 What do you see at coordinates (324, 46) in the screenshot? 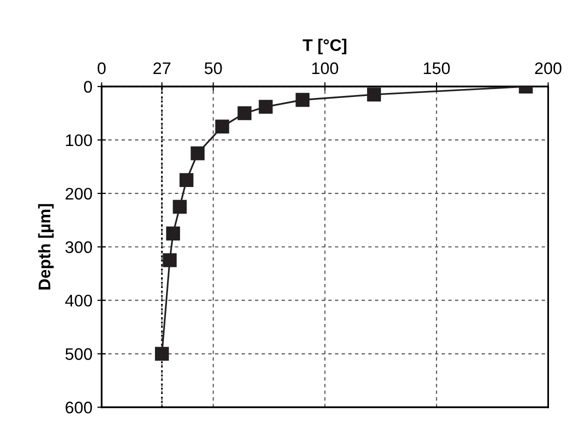
I see `x-axis-title: T [°C]` at bounding box center [324, 46].